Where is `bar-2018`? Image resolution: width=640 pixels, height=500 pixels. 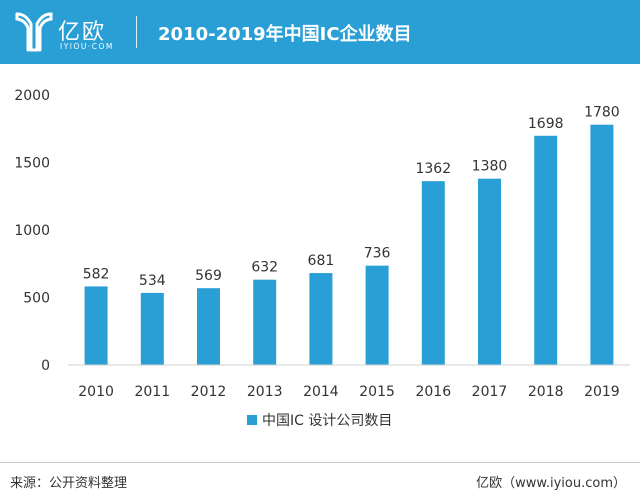 bar-2018 is located at coordinates (546, 250).